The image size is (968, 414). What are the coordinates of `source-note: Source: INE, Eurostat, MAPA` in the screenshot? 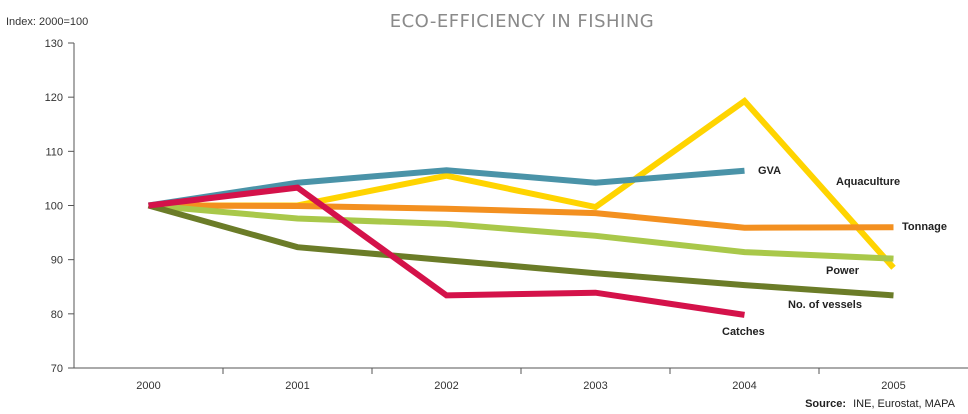 It's located at (880, 404).